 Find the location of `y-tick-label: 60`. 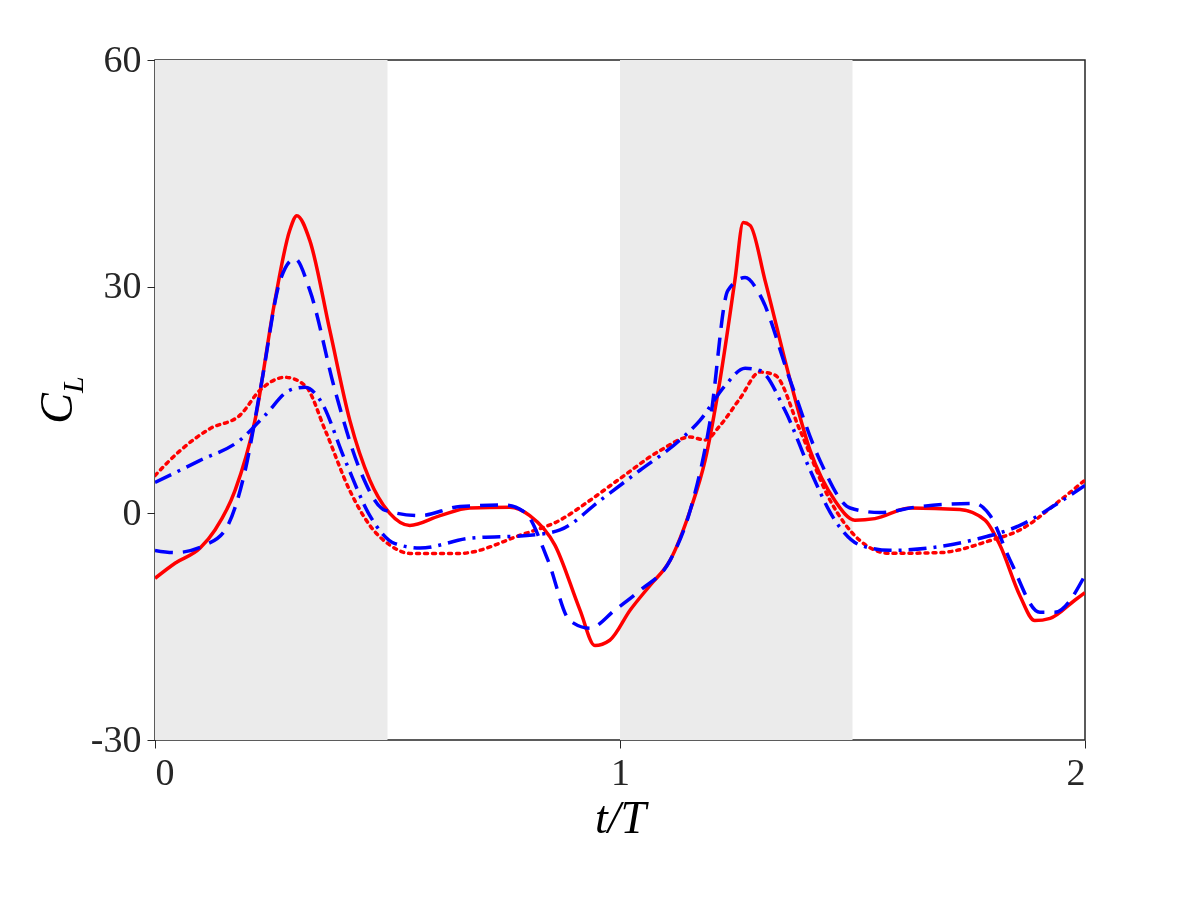

y-tick-label: 60 is located at coordinates (122, 58).